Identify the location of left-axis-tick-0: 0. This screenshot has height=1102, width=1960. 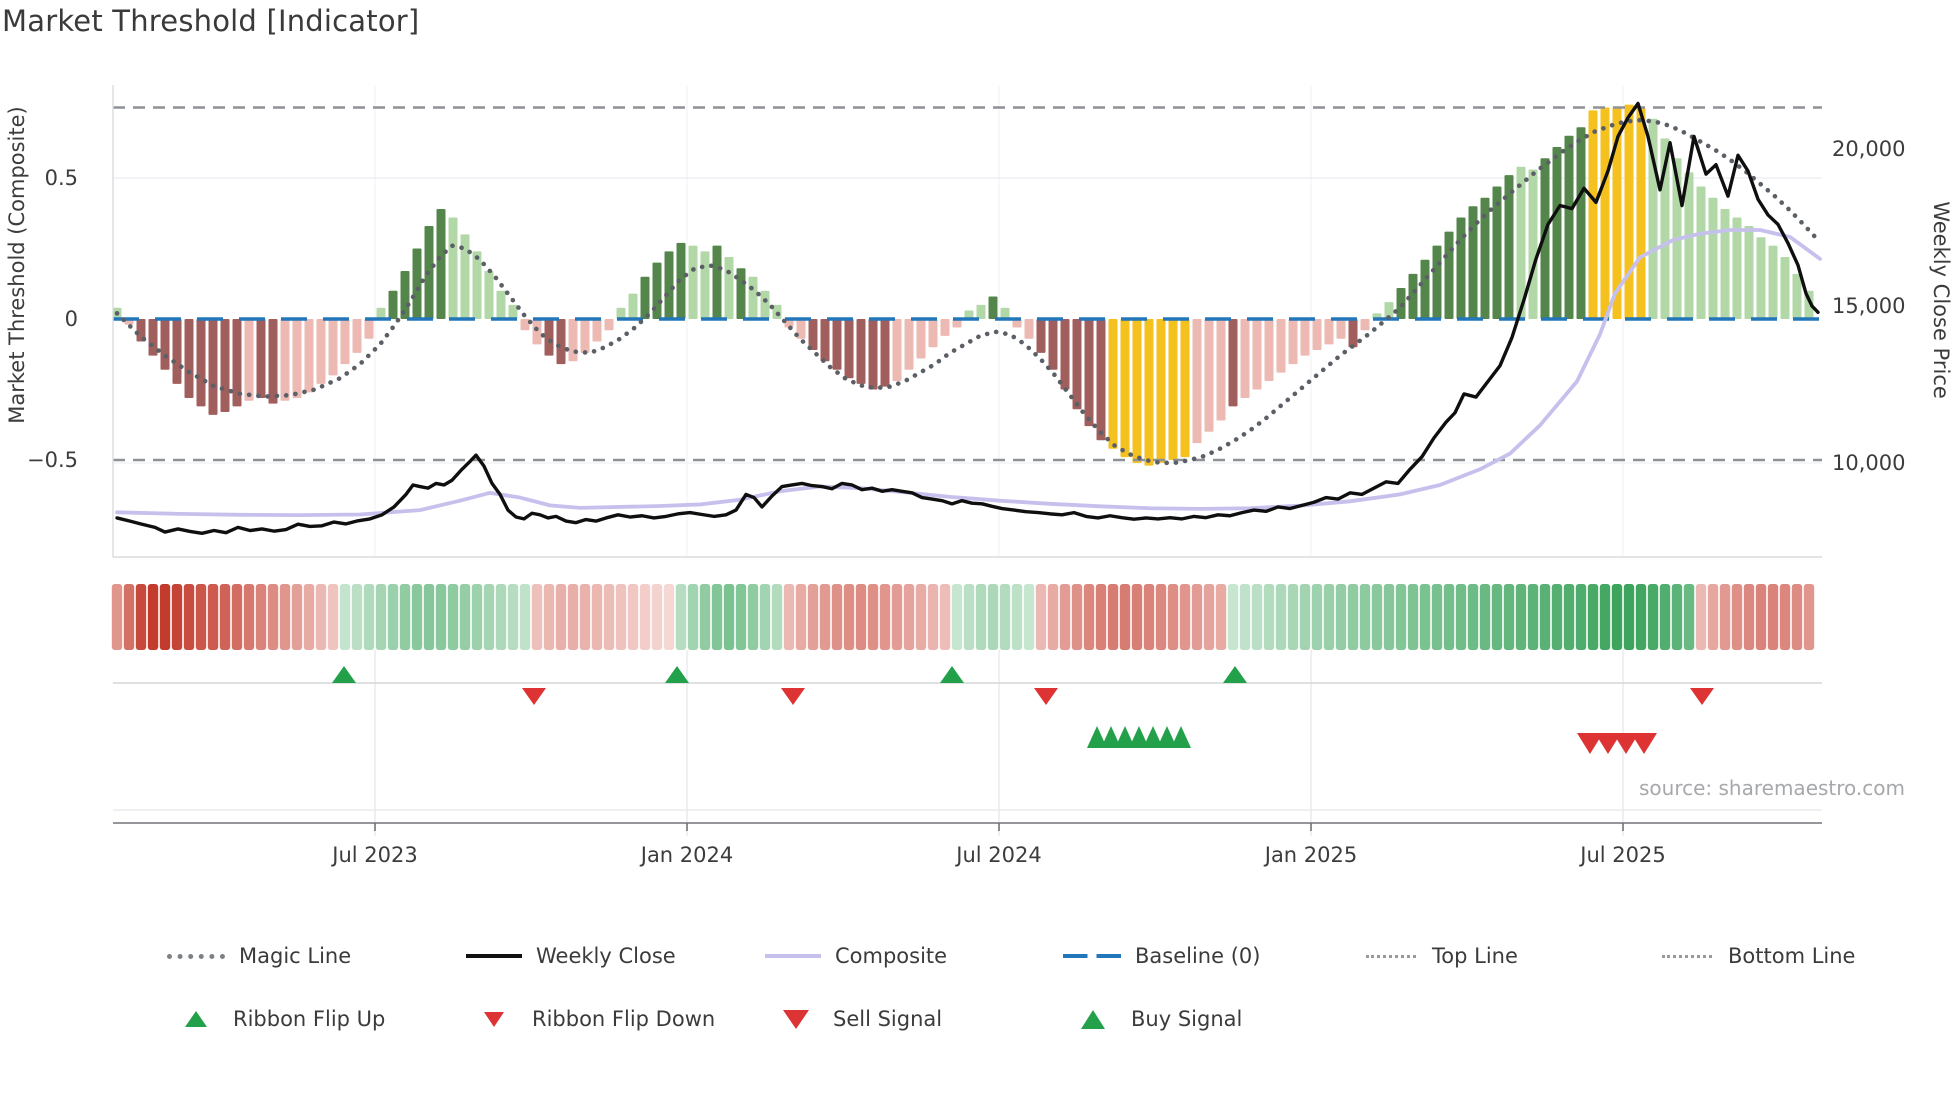
(71, 319).